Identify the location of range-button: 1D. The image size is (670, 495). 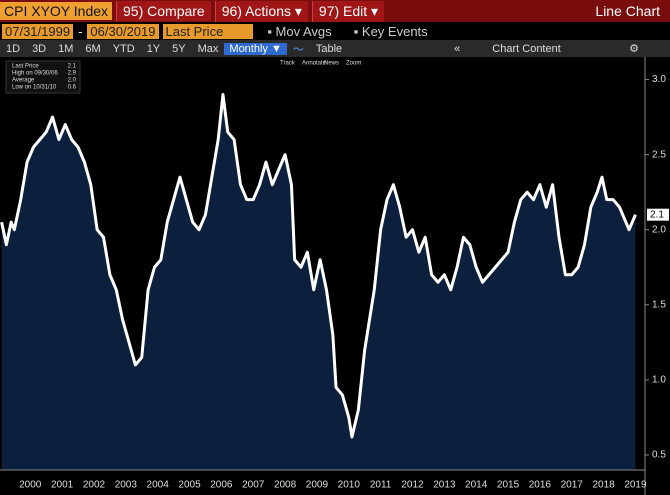
(13, 48).